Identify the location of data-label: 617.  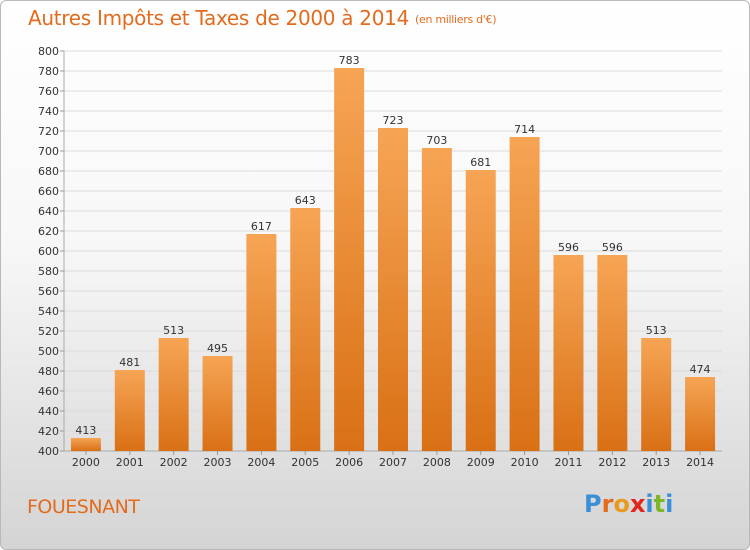
(261, 226).